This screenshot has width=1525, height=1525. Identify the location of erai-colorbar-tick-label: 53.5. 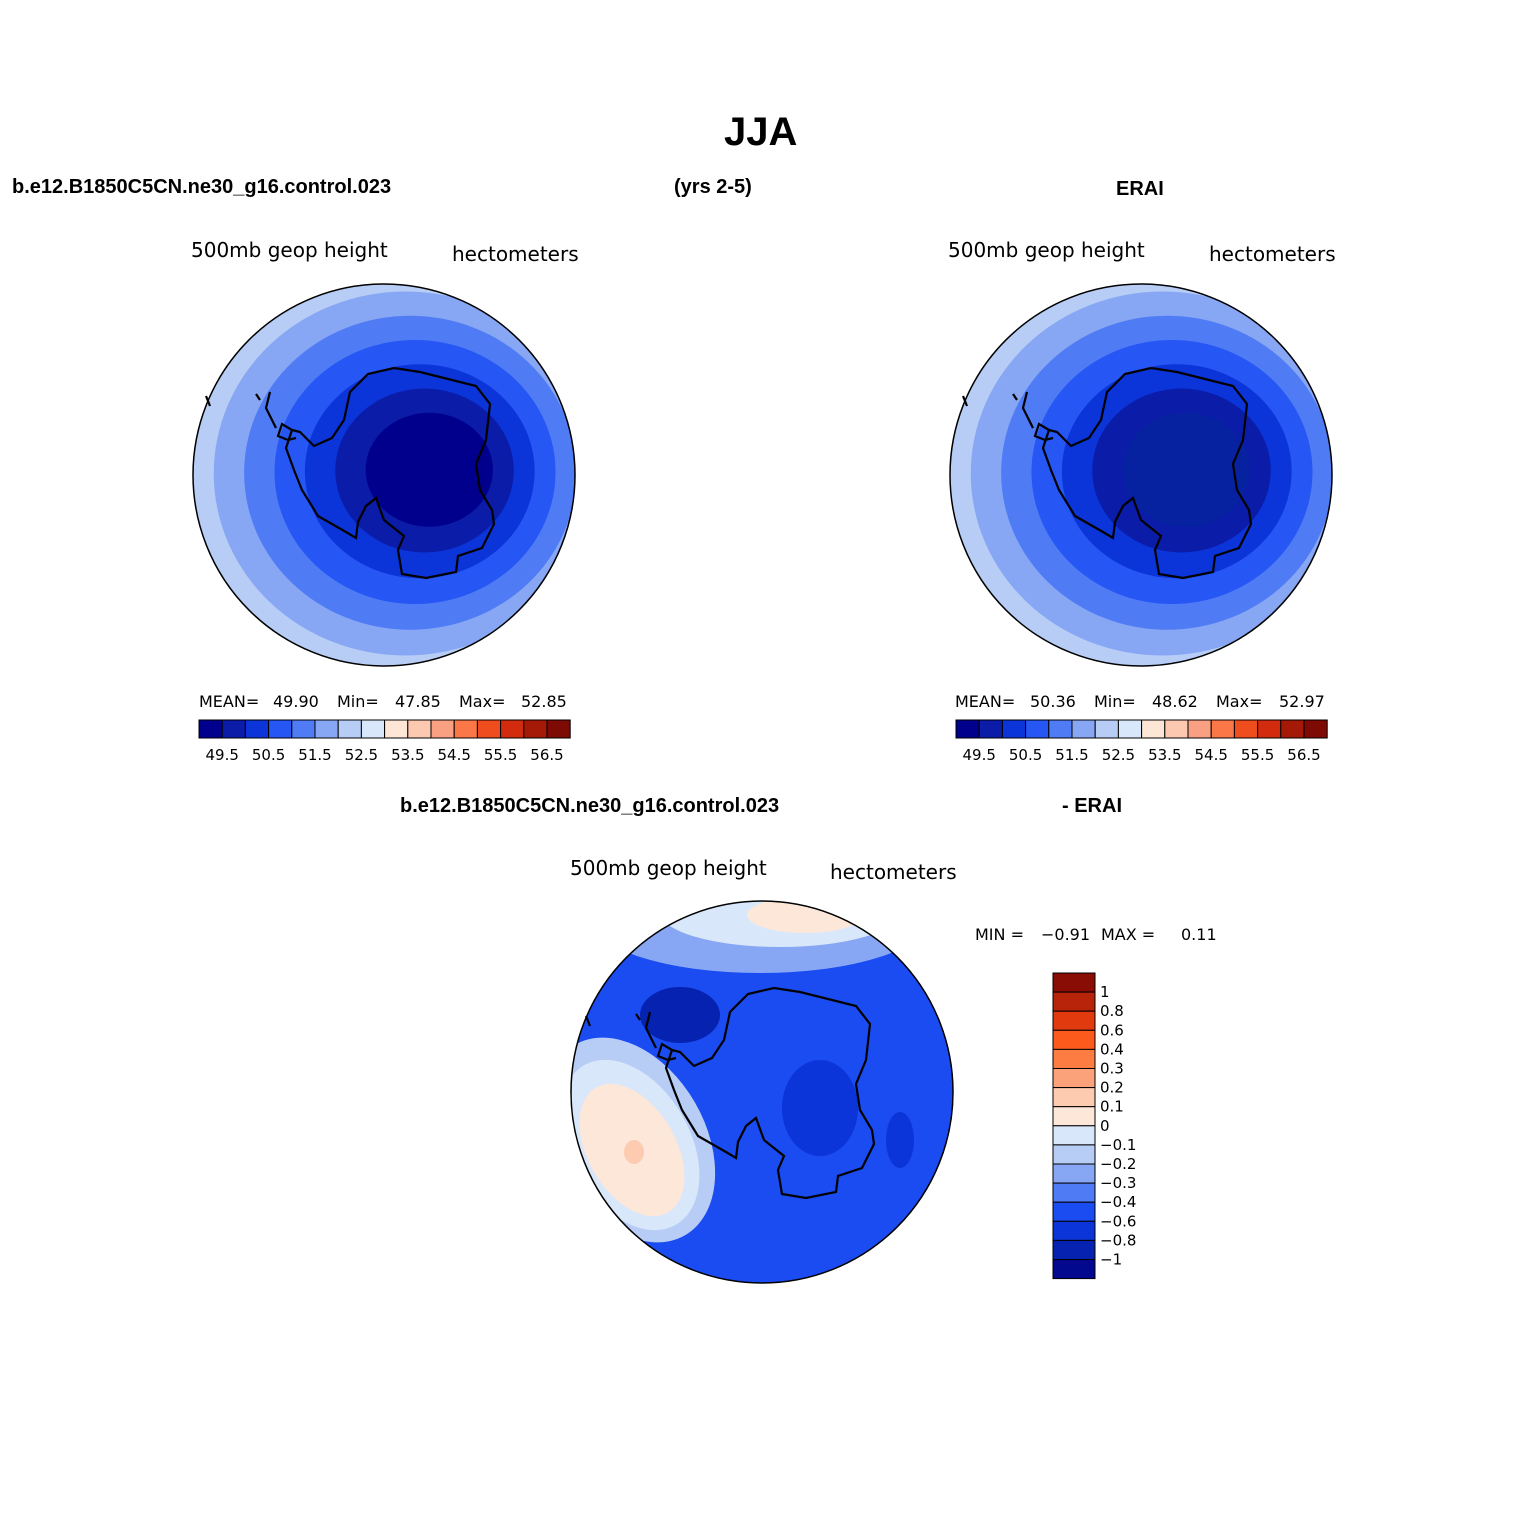
(1164, 755).